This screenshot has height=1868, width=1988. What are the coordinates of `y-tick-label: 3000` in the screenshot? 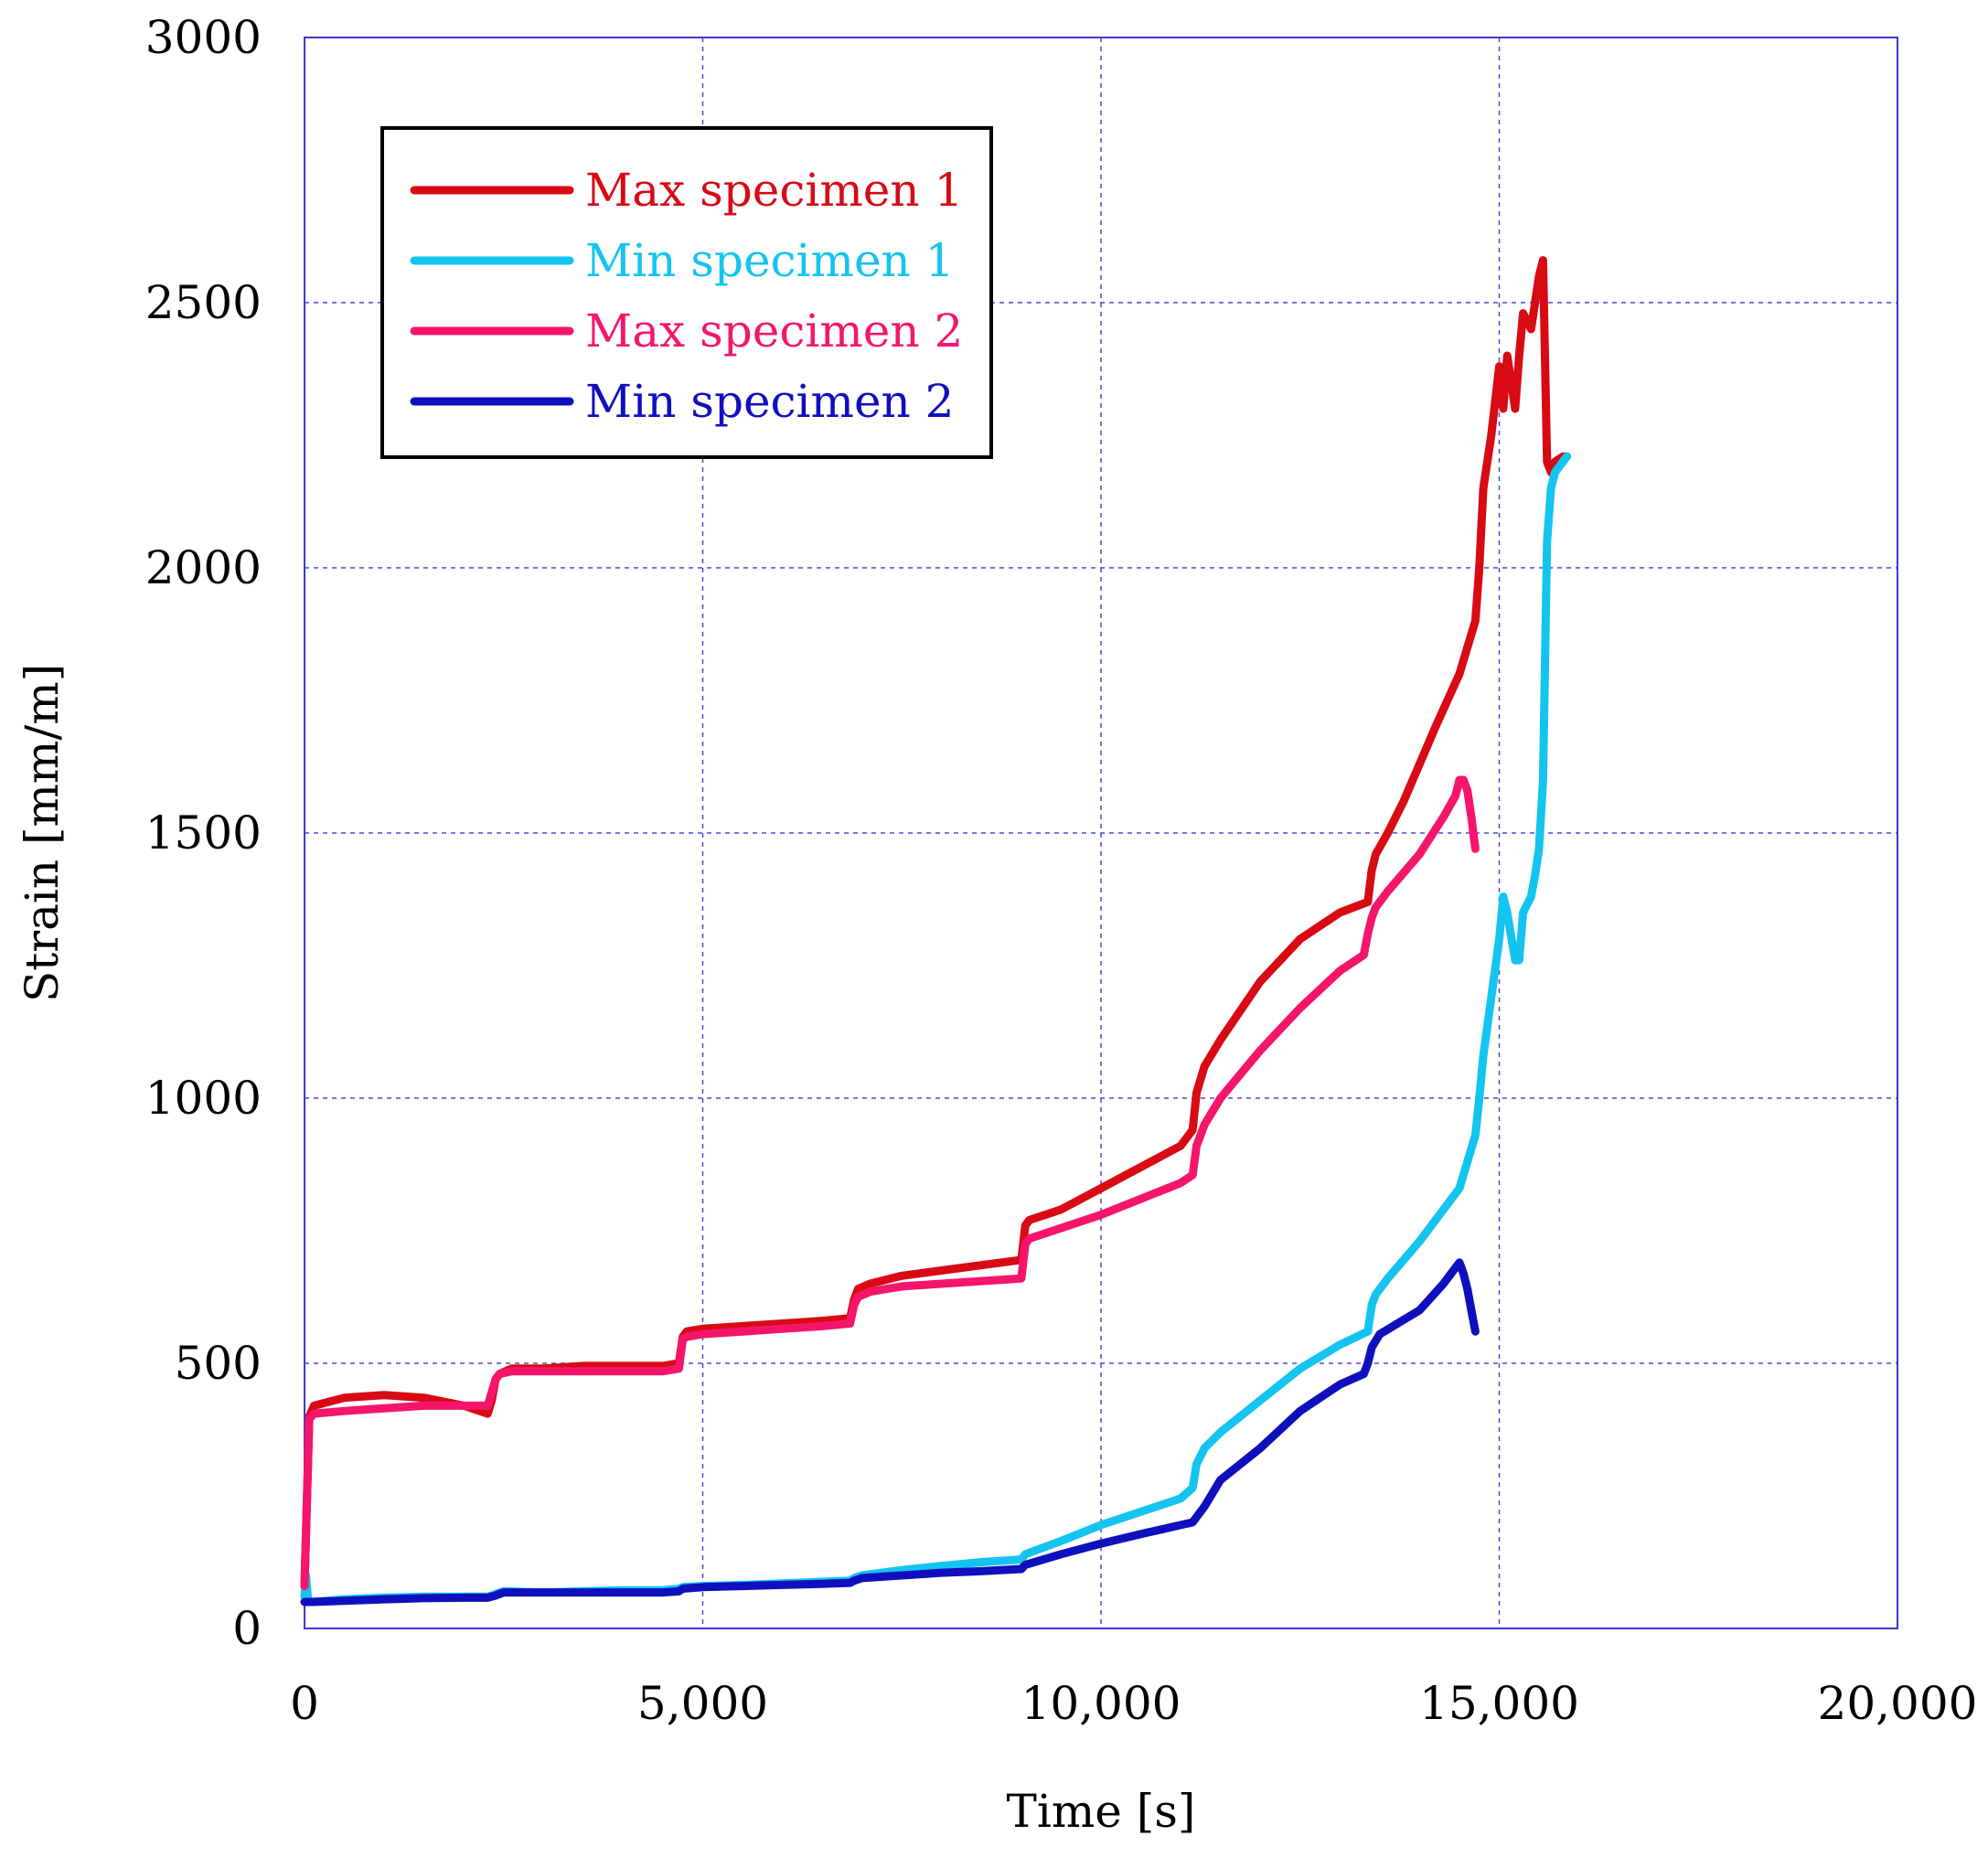 It's located at (203, 37).